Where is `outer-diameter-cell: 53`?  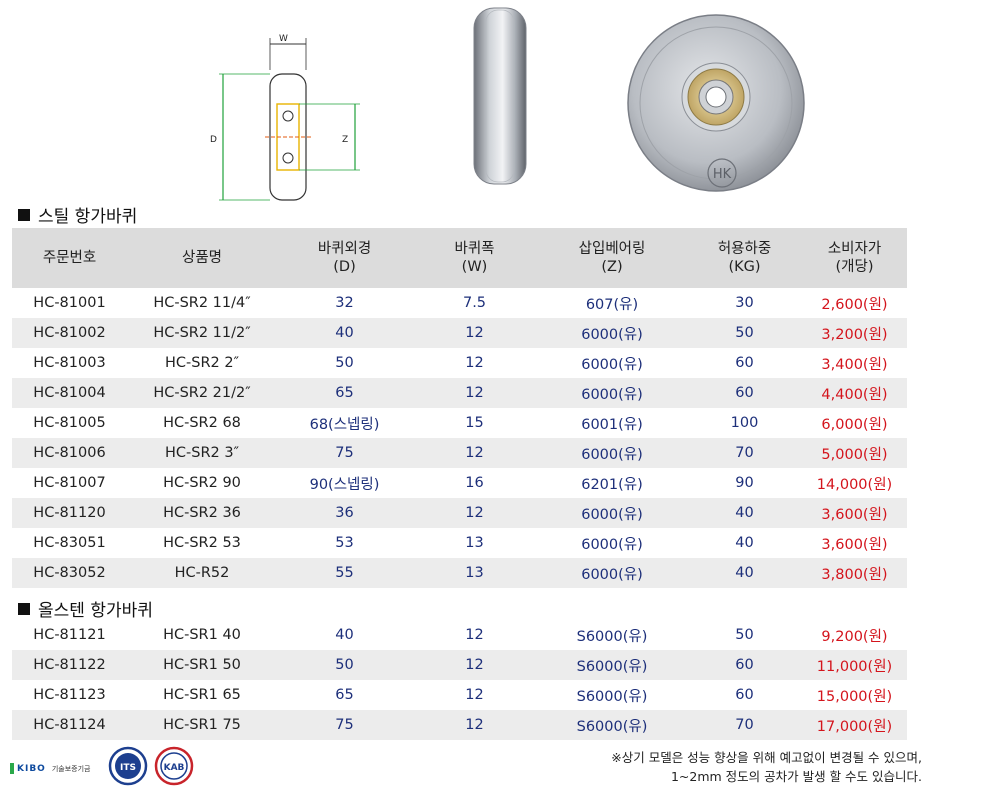 outer-diameter-cell: 53 is located at coordinates (344, 543).